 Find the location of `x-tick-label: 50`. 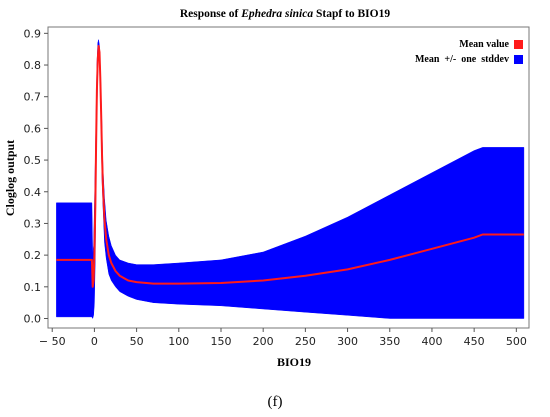

x-tick-label: 50 is located at coordinates (137, 341).